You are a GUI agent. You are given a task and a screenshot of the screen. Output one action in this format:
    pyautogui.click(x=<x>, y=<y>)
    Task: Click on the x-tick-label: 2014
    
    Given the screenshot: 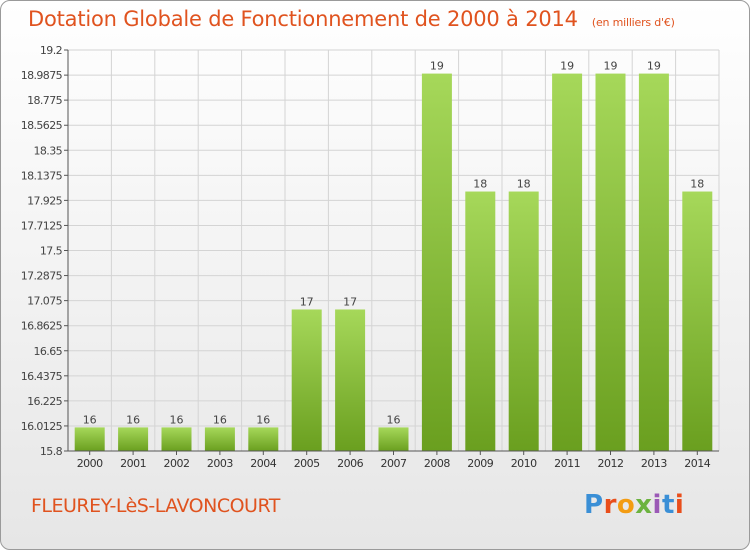 What is the action you would take?
    pyautogui.click(x=697, y=463)
    